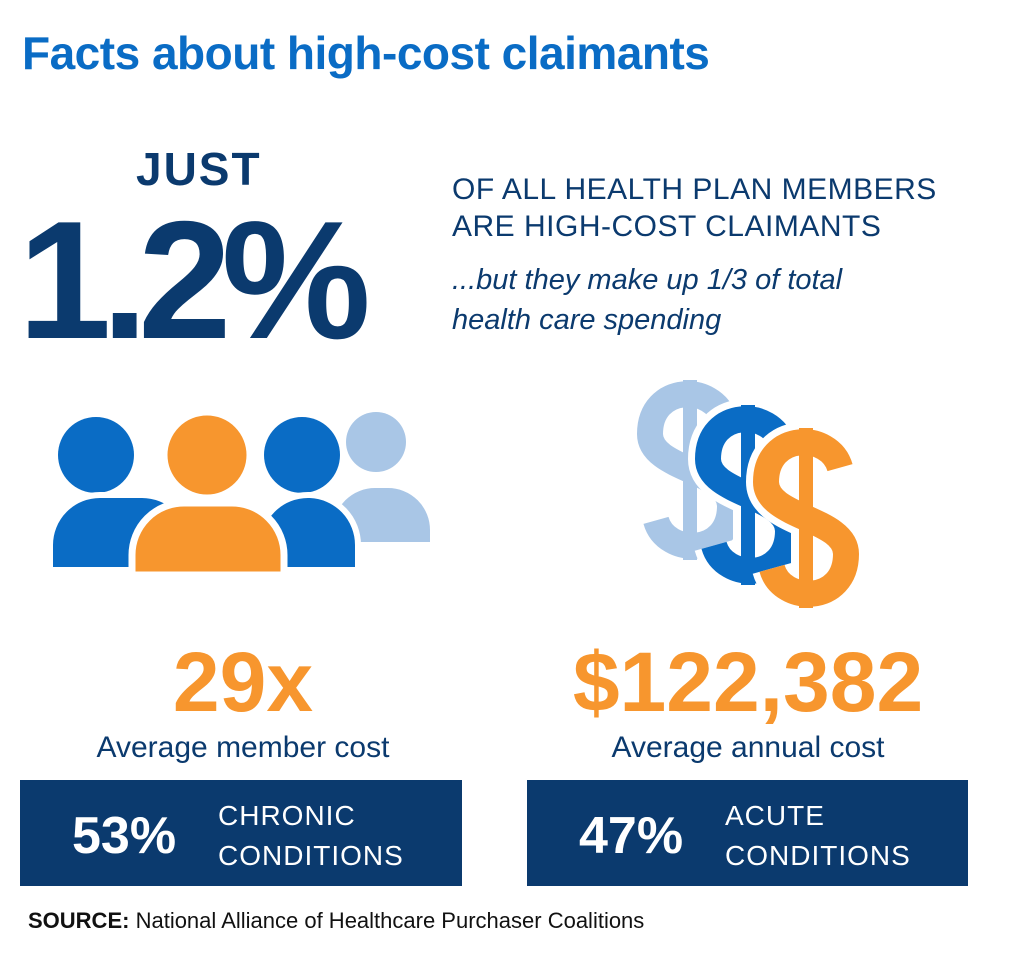 This screenshot has width=1021, height=954. I want to click on box-figure: 53%, so click(124, 836).